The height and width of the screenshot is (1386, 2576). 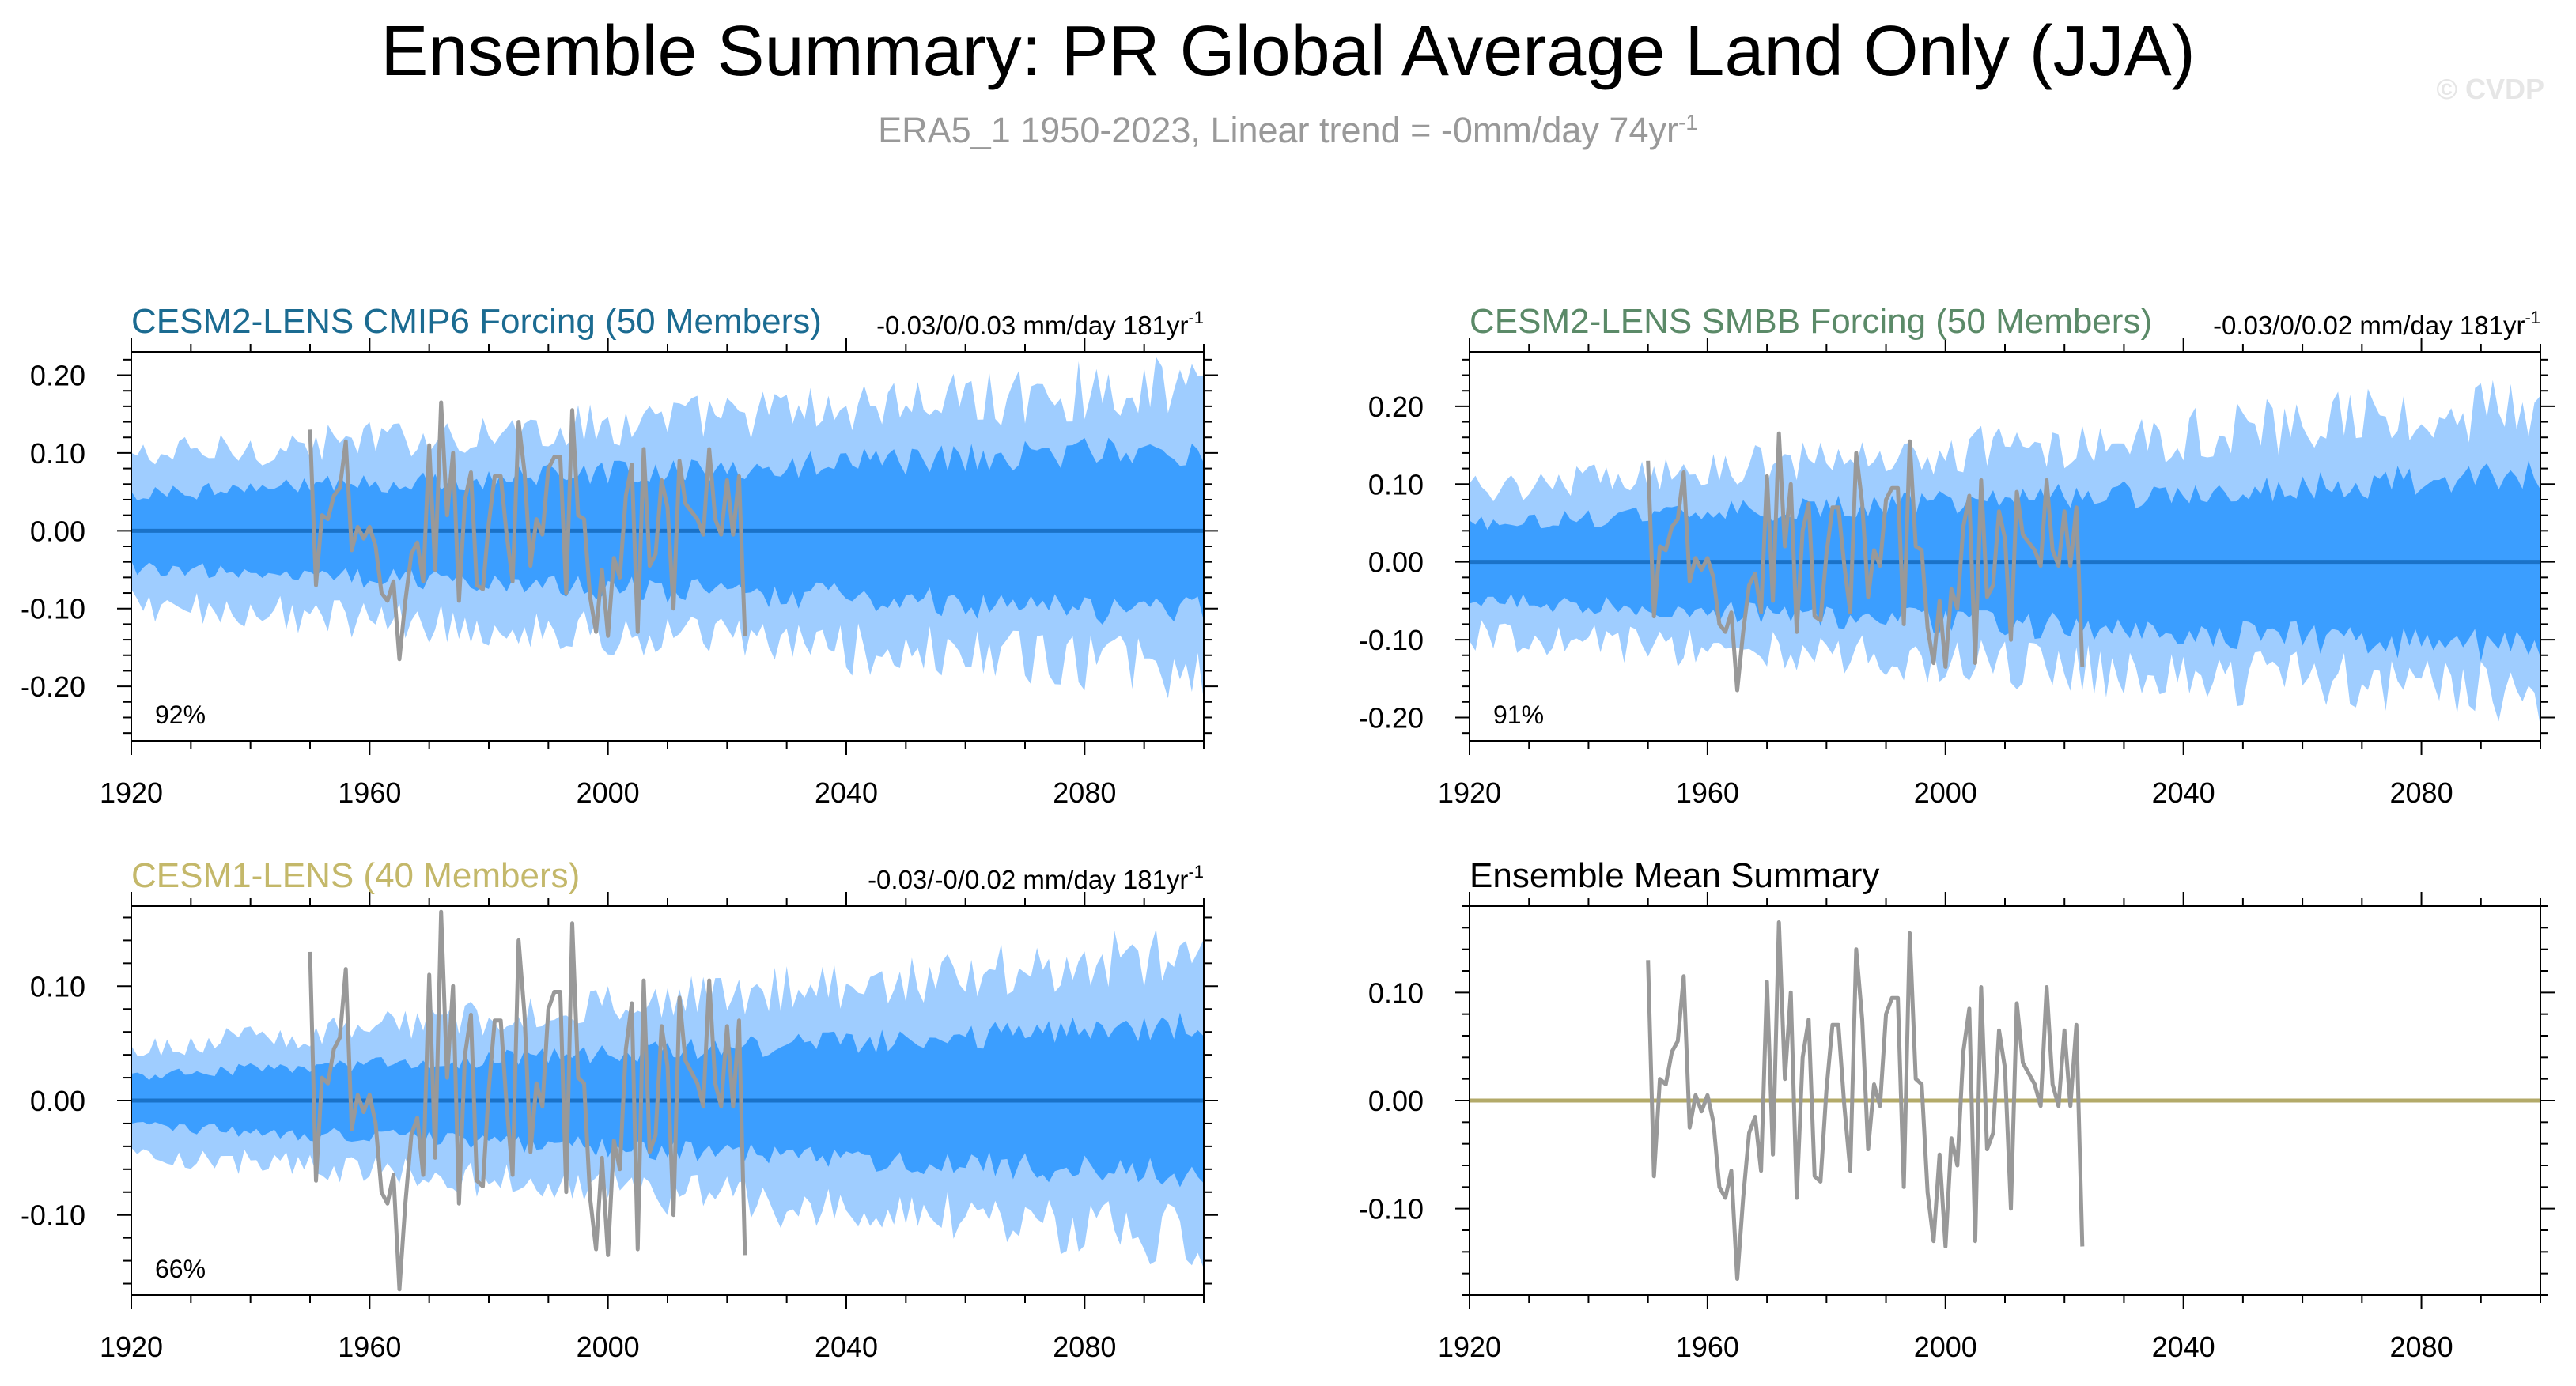 I want to click on trend-text: -0.03/0/0.03 mm/day 181yr, so click(x=1032, y=325).